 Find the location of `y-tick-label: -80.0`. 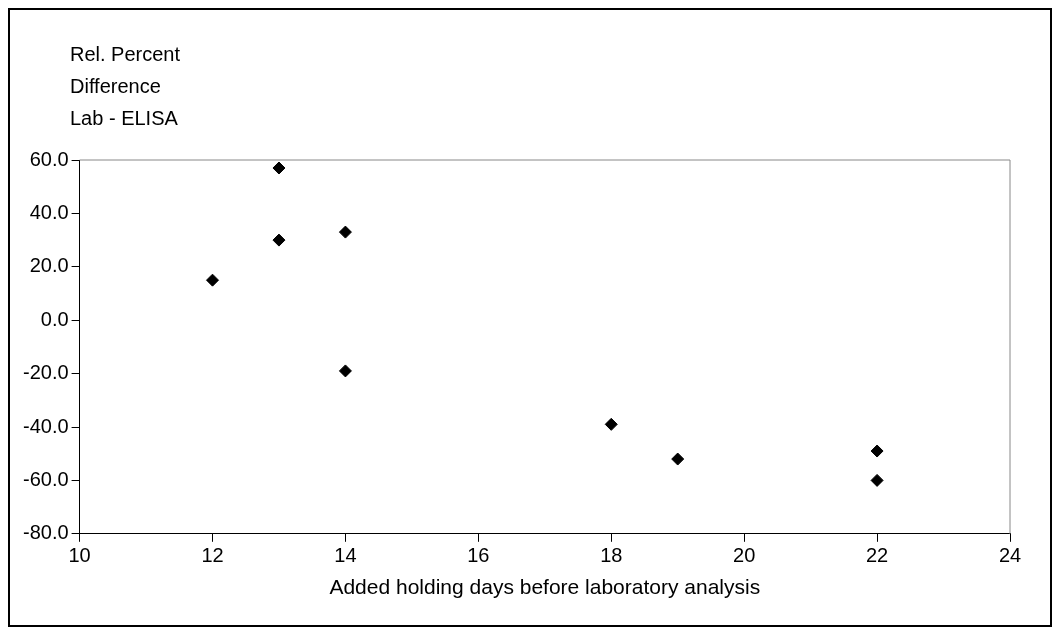

y-tick-label: -80.0 is located at coordinates (45, 532).